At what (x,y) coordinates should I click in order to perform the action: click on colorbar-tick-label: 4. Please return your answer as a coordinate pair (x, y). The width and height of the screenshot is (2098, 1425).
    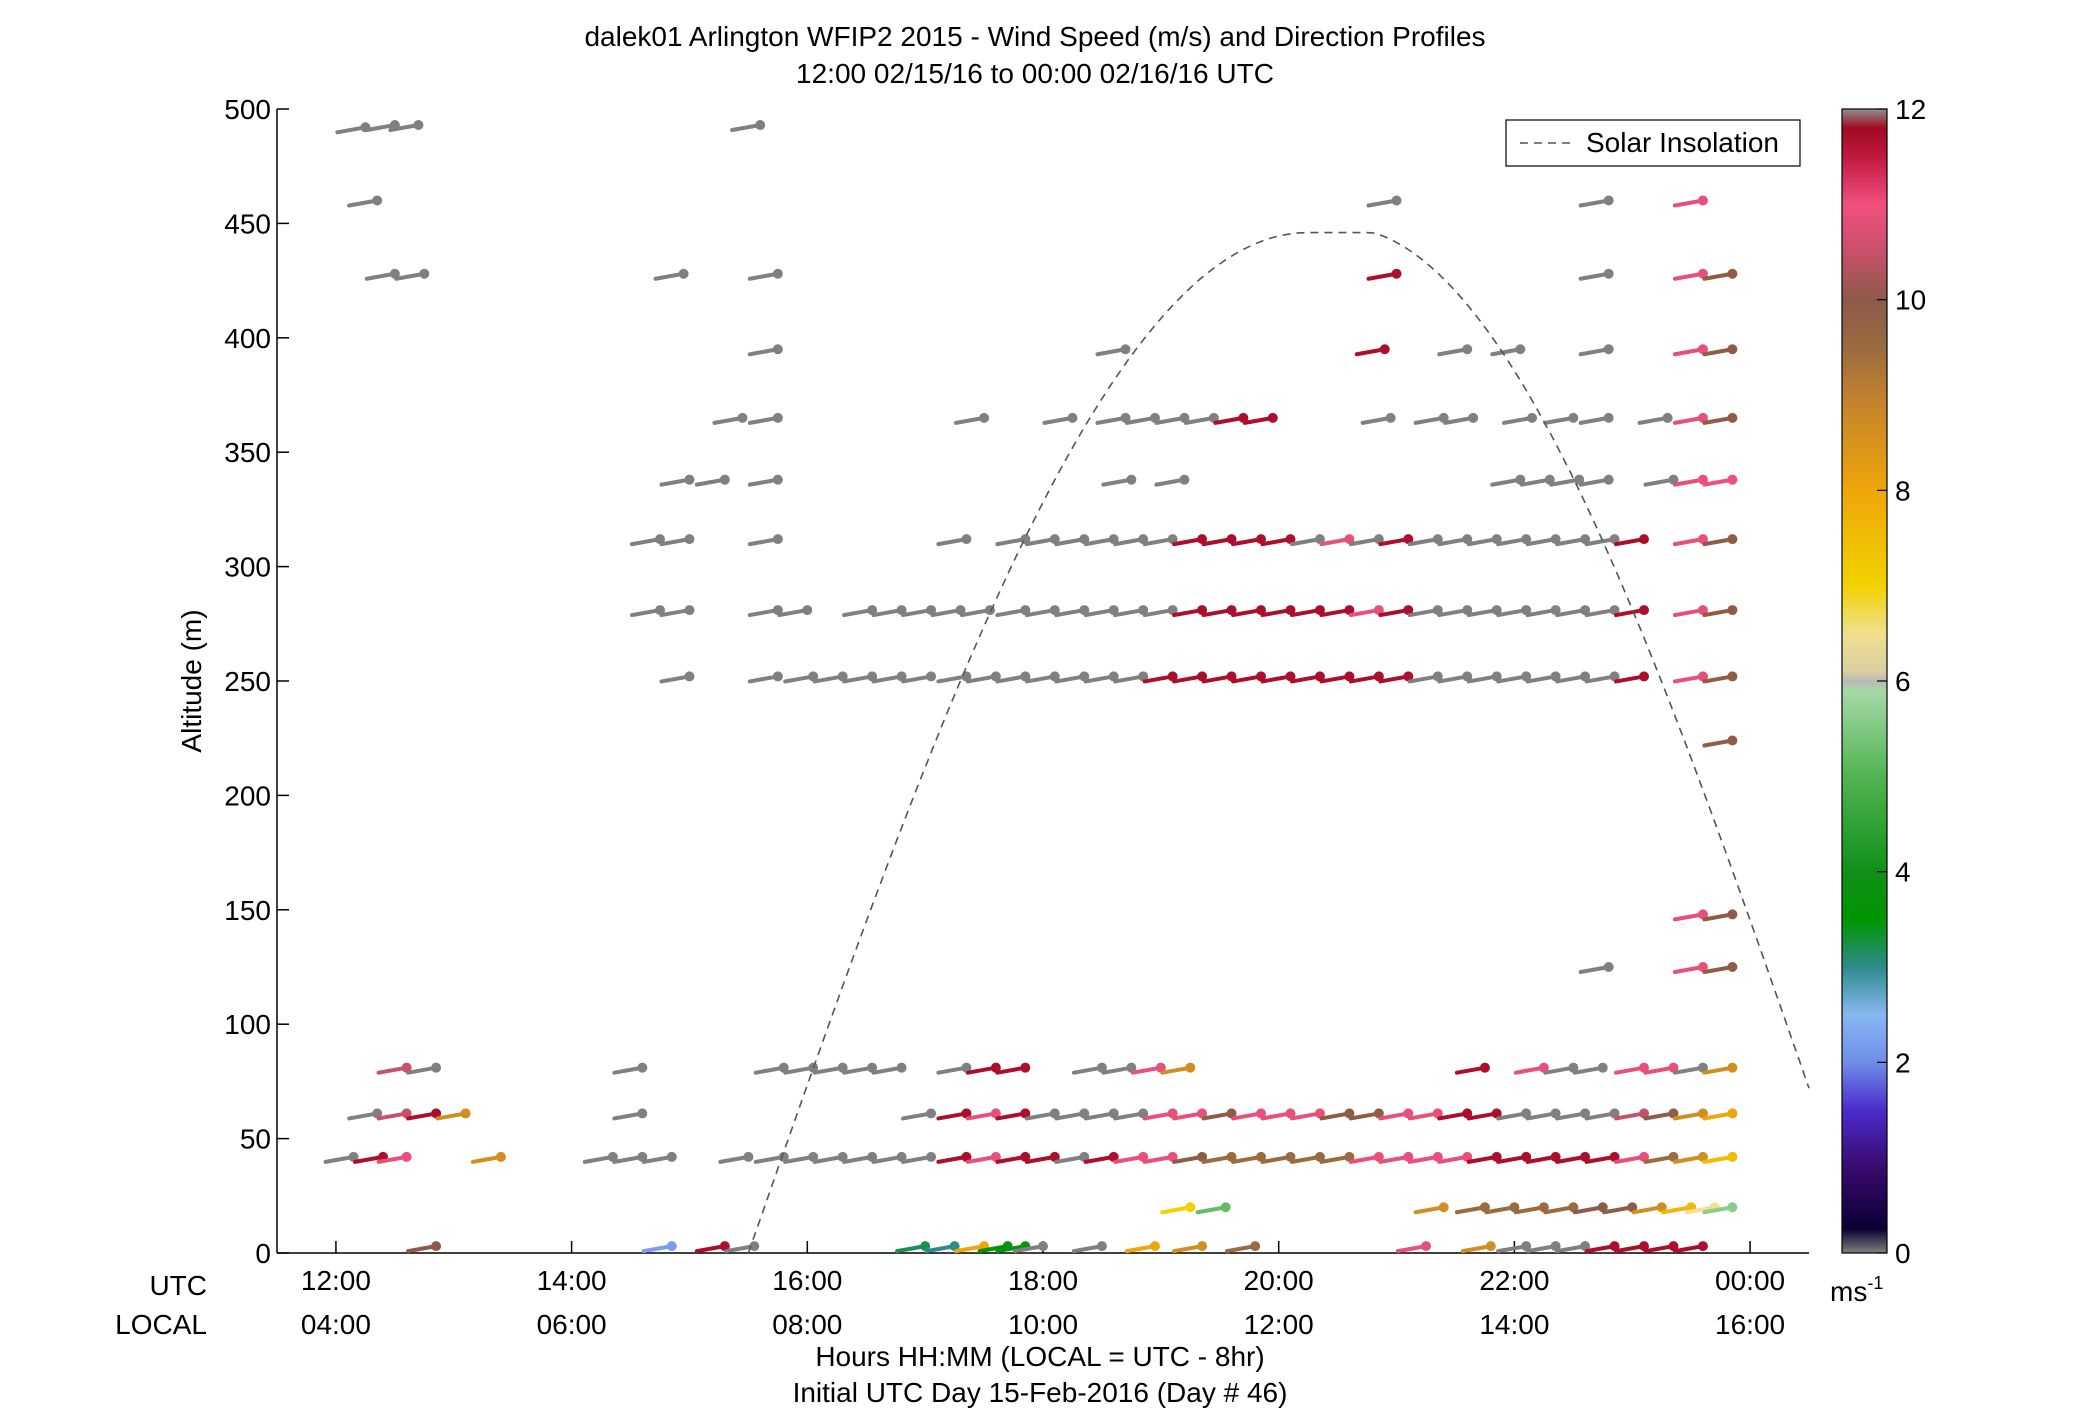
    Looking at the image, I should click on (1903, 872).